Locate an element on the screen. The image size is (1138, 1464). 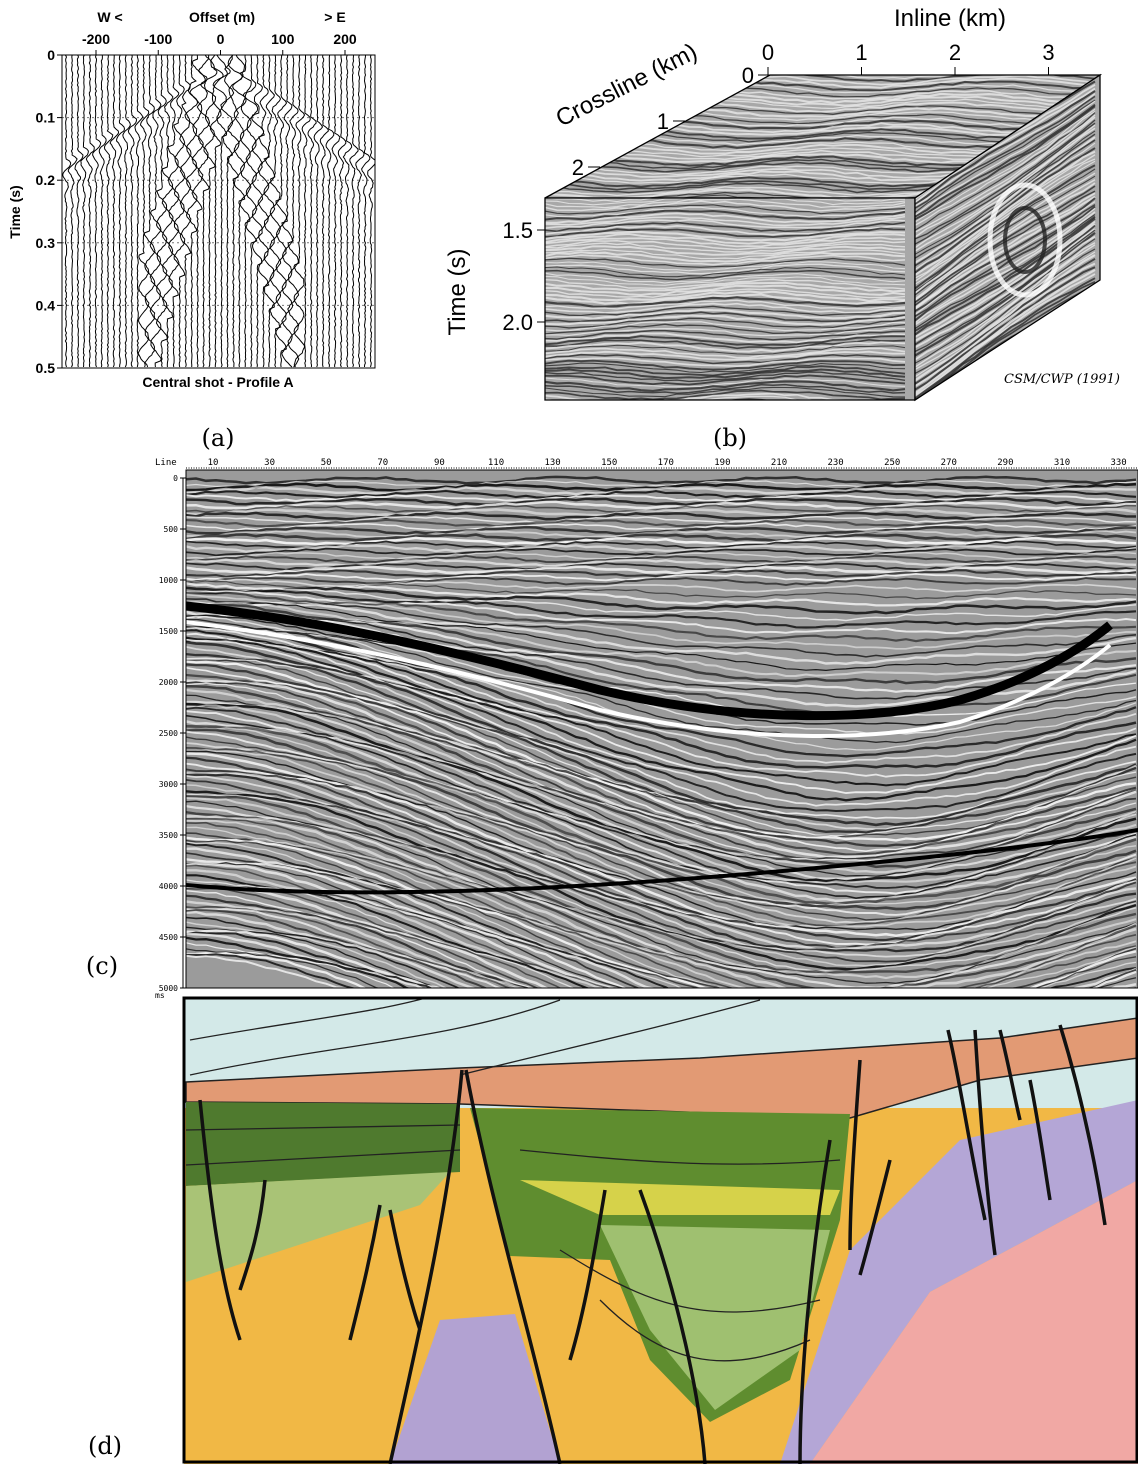
x-tick-label: 10 is located at coordinates (213, 463).